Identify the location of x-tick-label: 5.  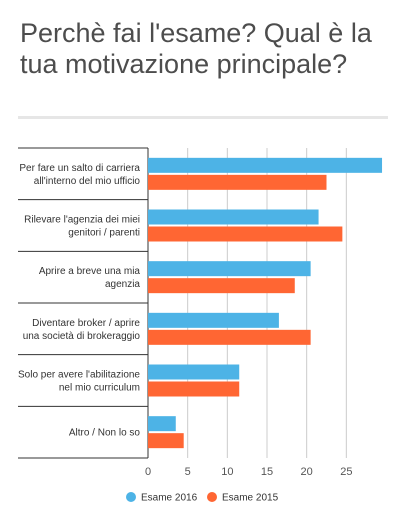
(188, 472).